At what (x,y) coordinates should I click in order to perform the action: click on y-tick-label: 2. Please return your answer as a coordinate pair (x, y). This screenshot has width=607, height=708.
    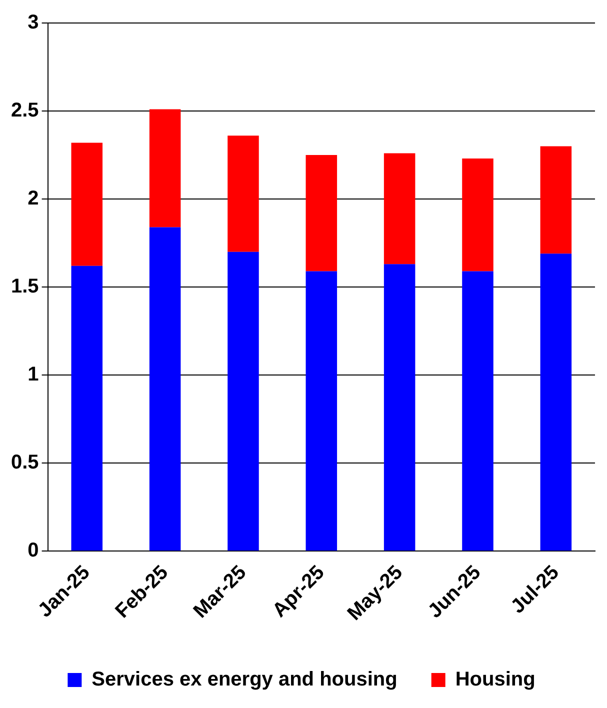
    Looking at the image, I should click on (33, 199).